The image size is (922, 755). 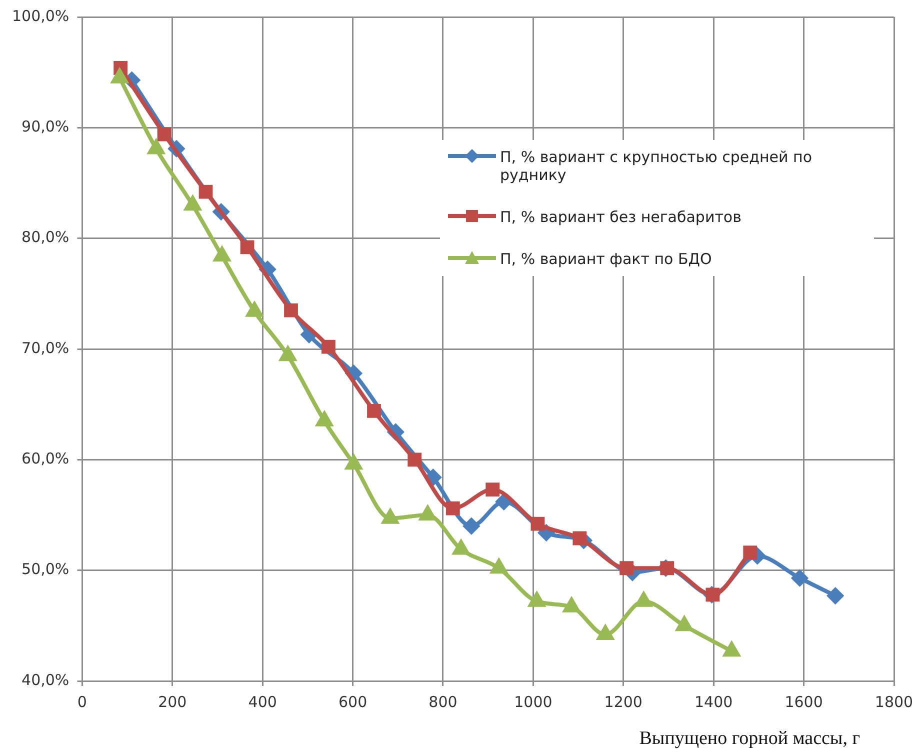 What do you see at coordinates (606, 259) in the screenshot?
I see `legend-label: П, % вариант факт по БДО` at bounding box center [606, 259].